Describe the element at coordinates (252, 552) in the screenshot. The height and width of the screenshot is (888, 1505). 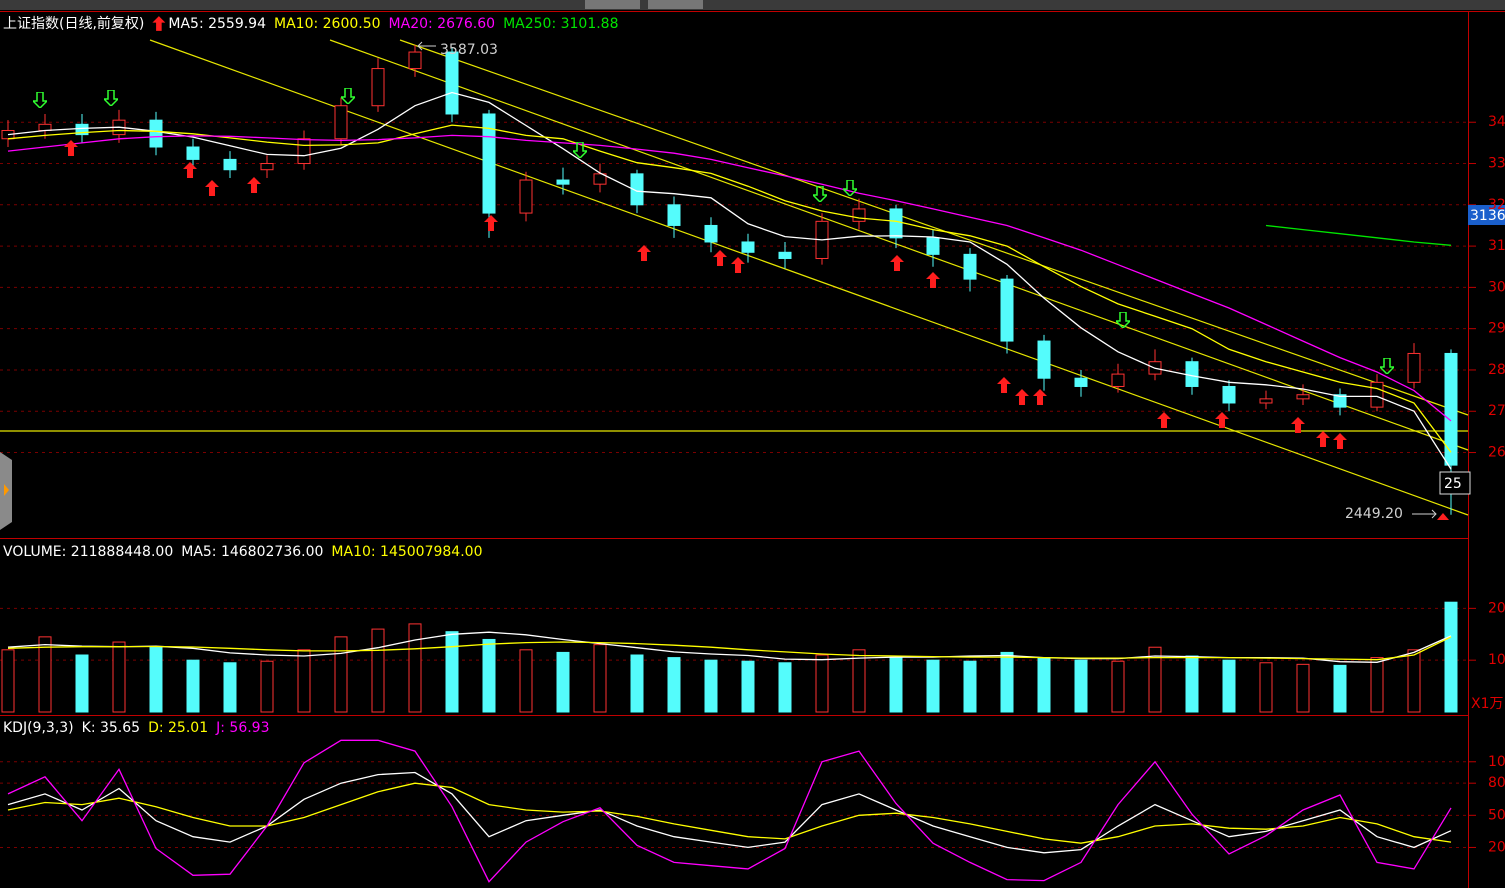
I see `legend-entry: MA5: 146802736.00` at that location.